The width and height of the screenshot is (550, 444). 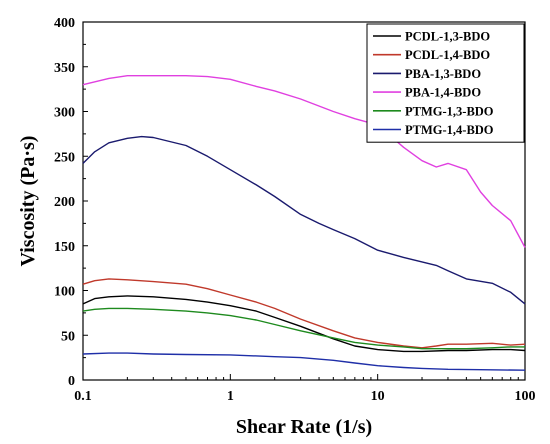 What do you see at coordinates (64, 113) in the screenshot?
I see `y-tick-label: 300` at bounding box center [64, 113].